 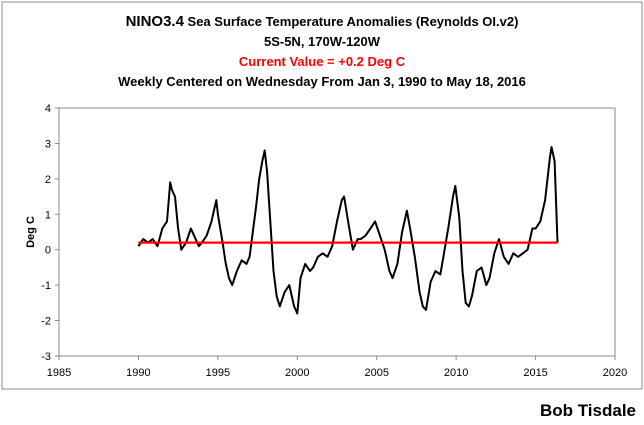 What do you see at coordinates (535, 373) in the screenshot?
I see `x-tick-label: 2015` at bounding box center [535, 373].